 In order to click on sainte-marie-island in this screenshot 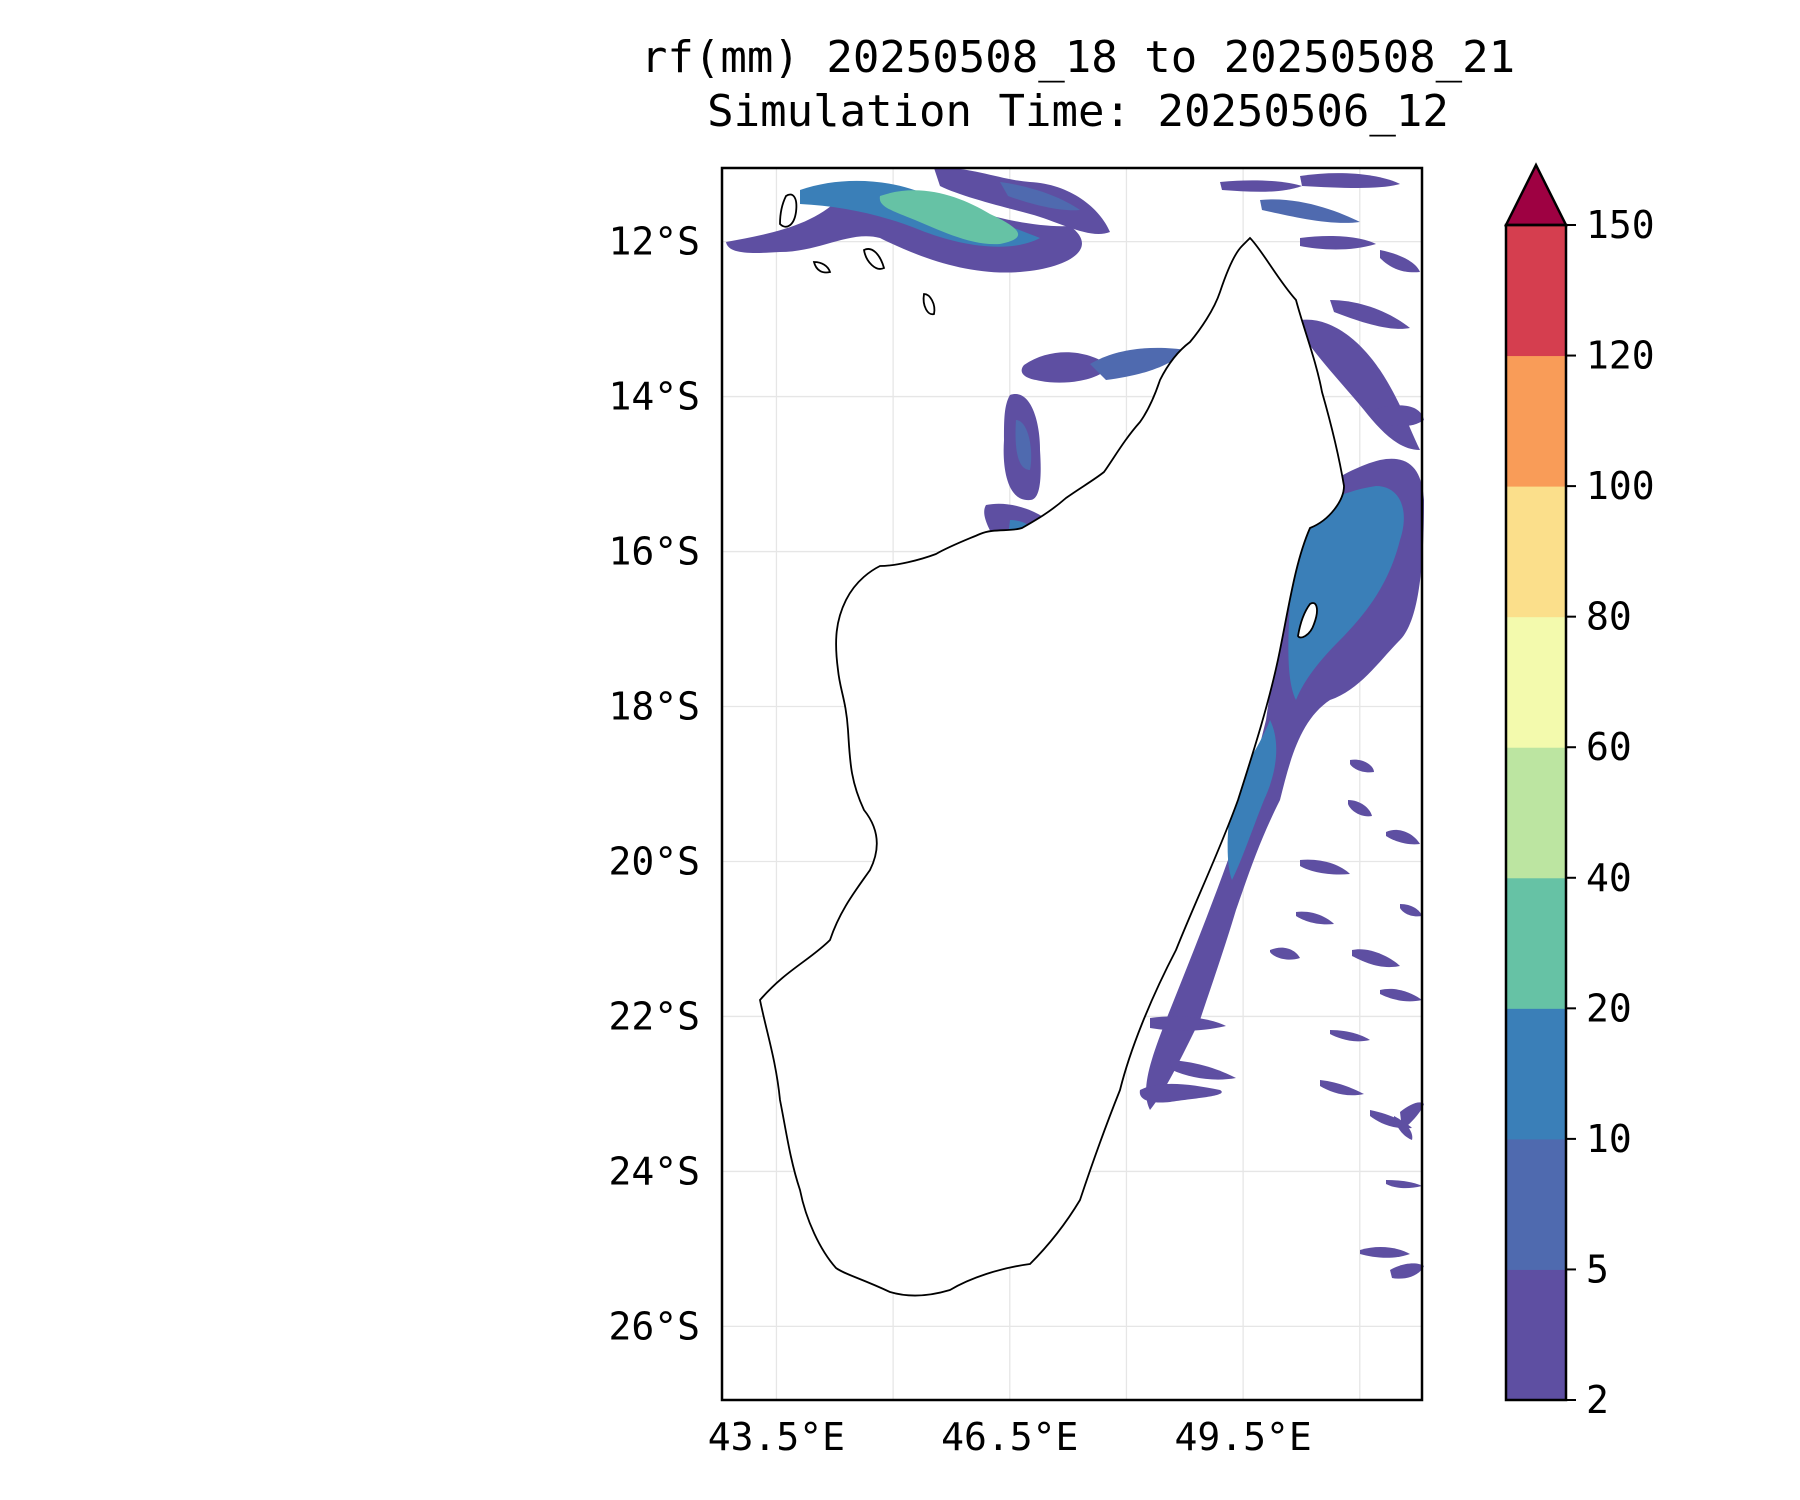, I will do `click(1307, 620)`.